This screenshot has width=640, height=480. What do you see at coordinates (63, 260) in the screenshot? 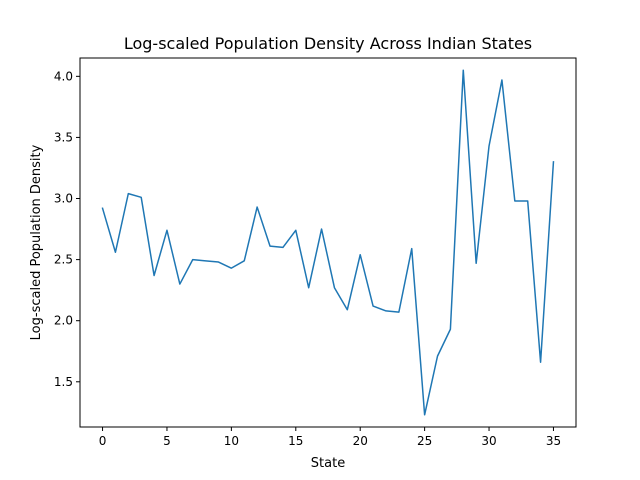
I see `y-tick-label: 2.5` at bounding box center [63, 260].